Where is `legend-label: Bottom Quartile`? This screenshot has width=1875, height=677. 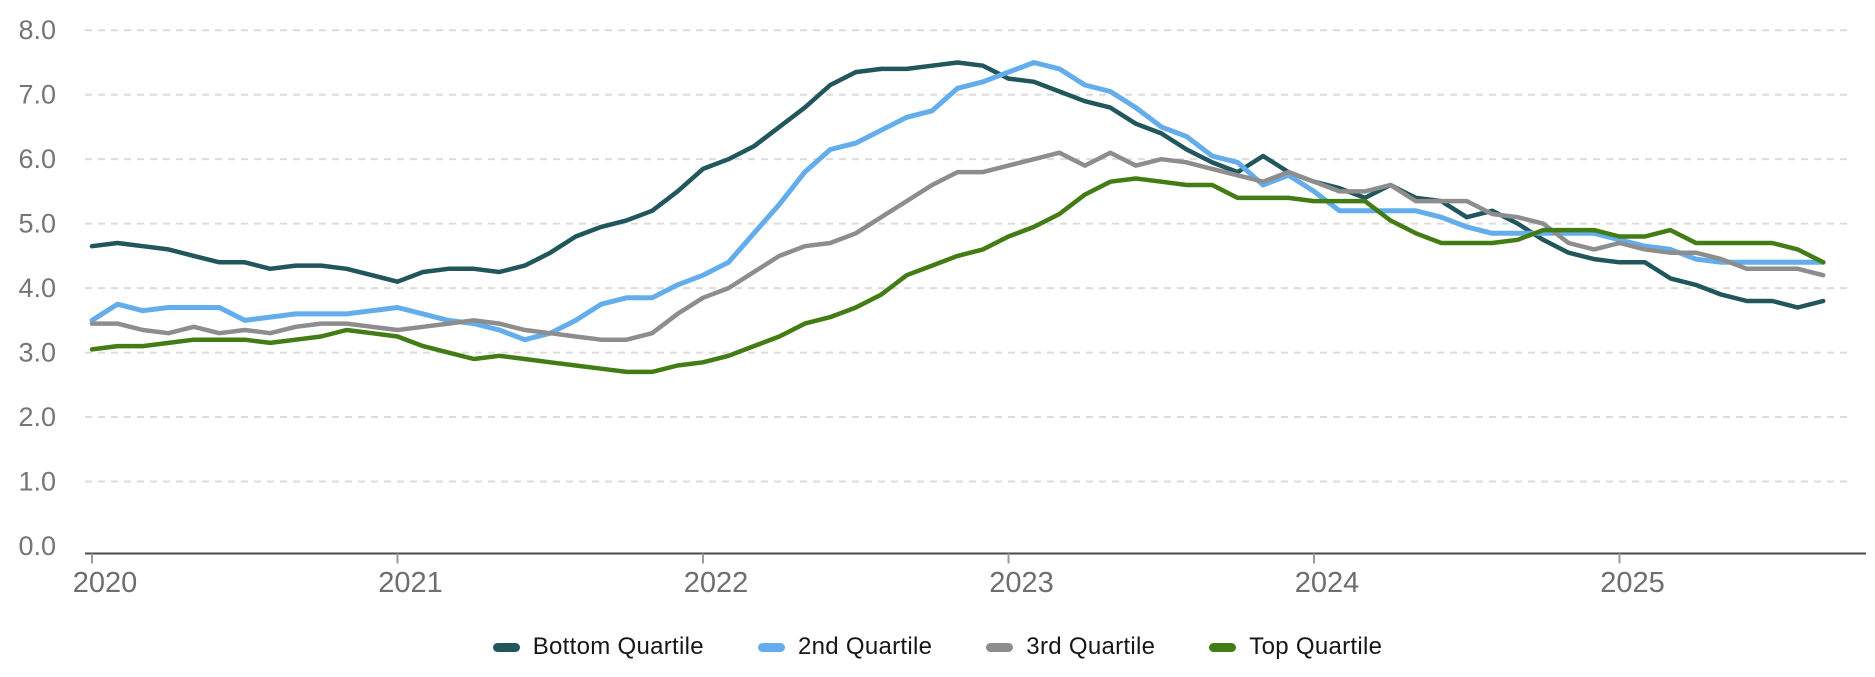 legend-label: Bottom Quartile is located at coordinates (618, 646).